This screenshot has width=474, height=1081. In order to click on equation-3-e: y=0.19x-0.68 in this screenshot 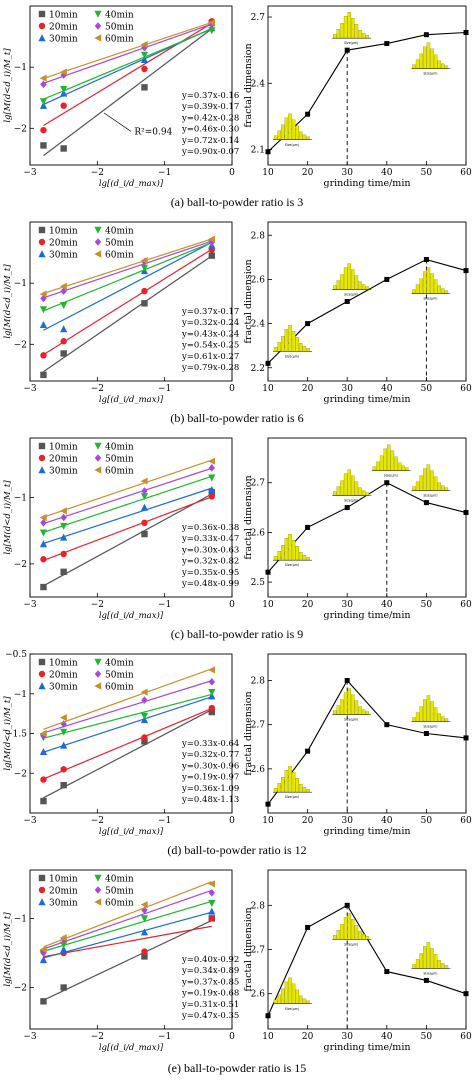, I will do `click(210, 994)`.